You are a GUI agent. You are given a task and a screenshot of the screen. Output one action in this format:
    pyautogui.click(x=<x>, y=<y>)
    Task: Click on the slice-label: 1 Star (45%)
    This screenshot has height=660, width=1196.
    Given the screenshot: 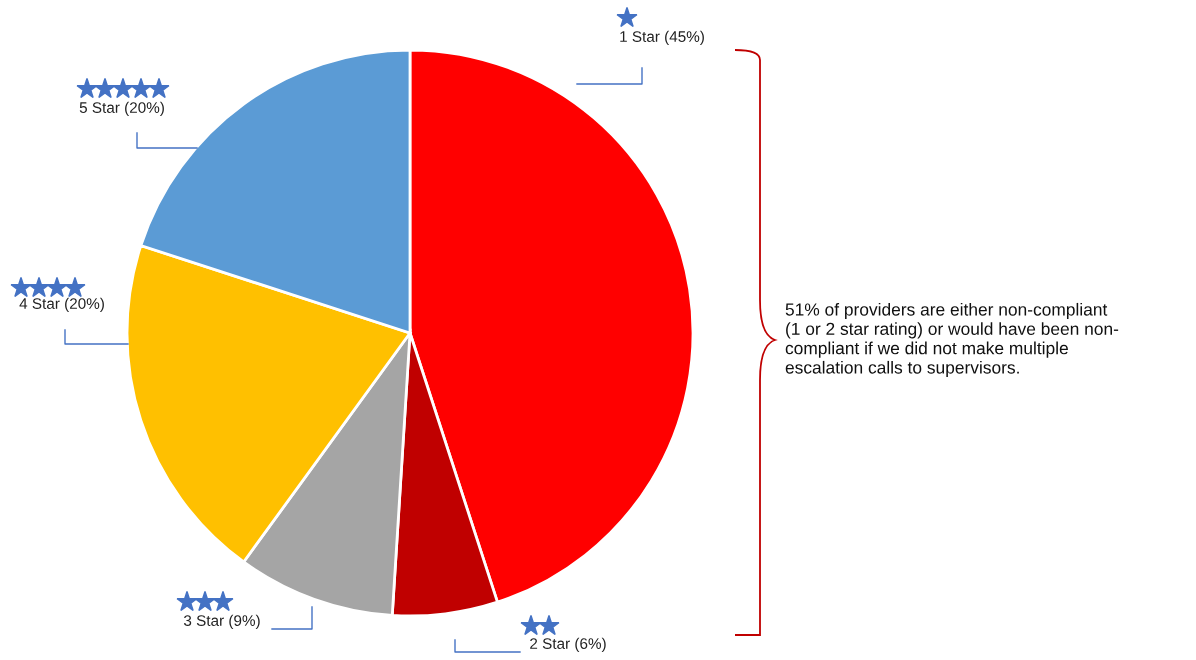 What is the action you would take?
    pyautogui.click(x=662, y=37)
    